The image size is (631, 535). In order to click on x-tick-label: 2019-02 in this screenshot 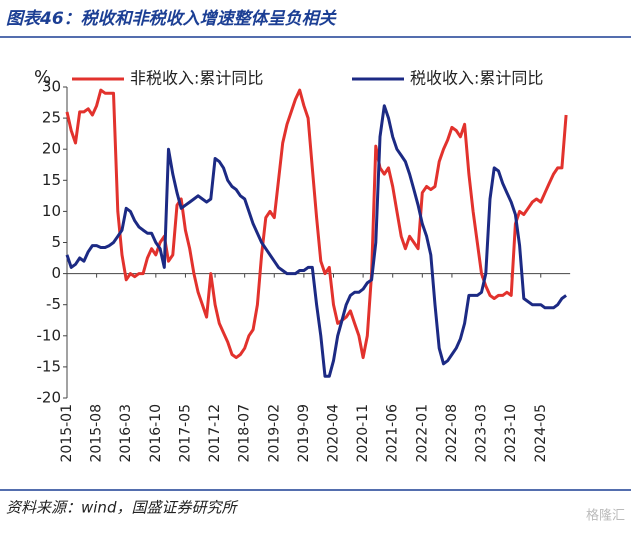, I will do `click(274, 433)`.